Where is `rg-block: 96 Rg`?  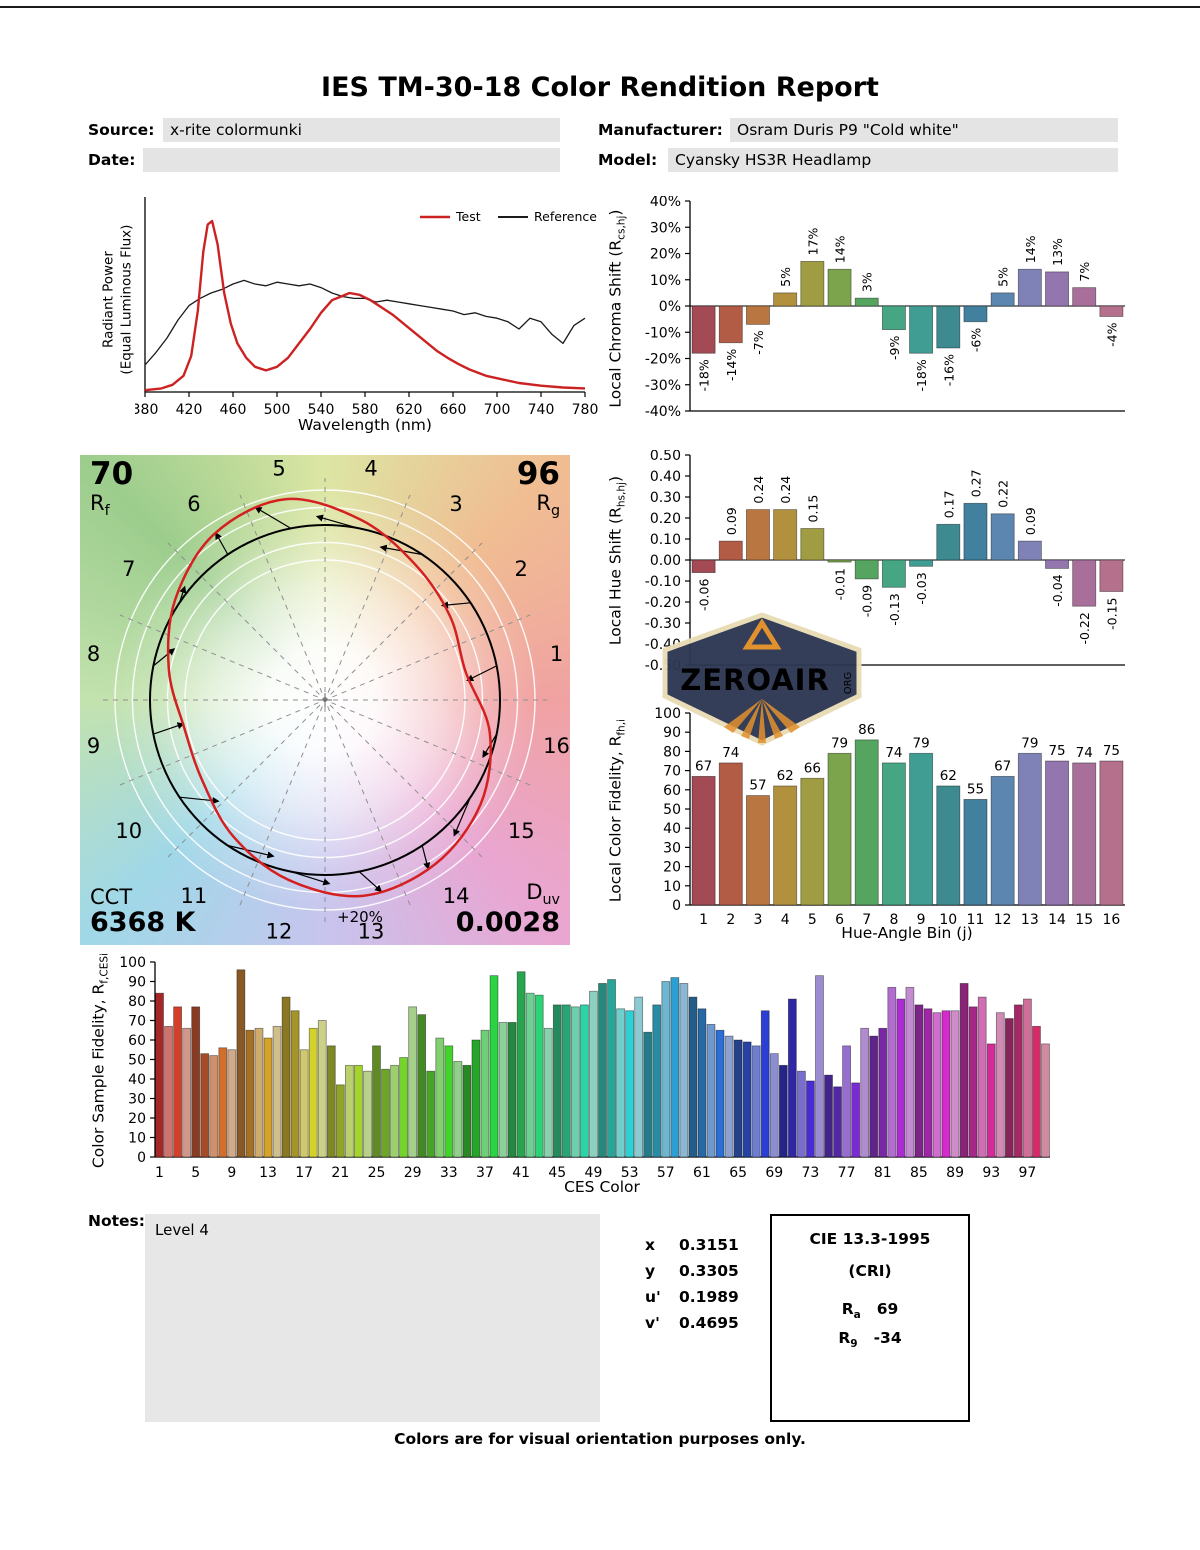
rg-block: 96 Rg is located at coordinates (538, 488).